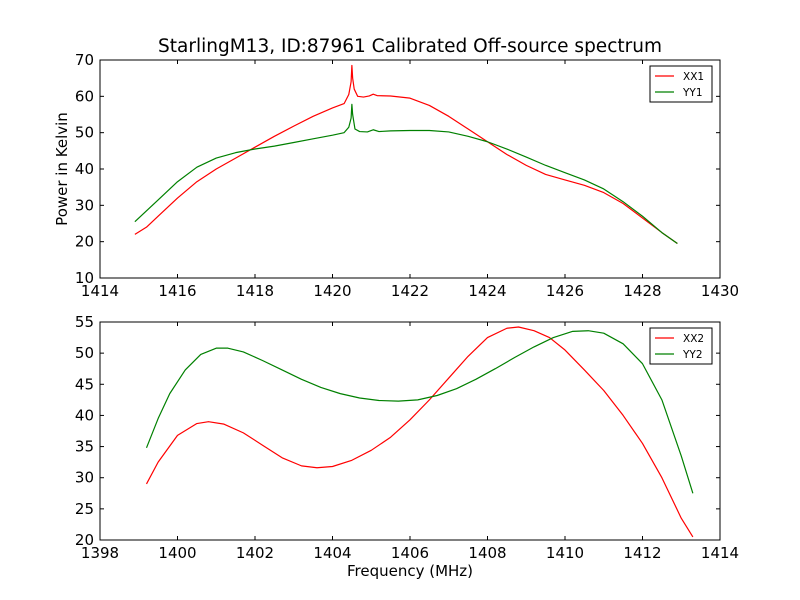 The height and width of the screenshot is (600, 800). Describe the element at coordinates (693, 339) in the screenshot. I see `legend-label-xx2: XX2` at that location.